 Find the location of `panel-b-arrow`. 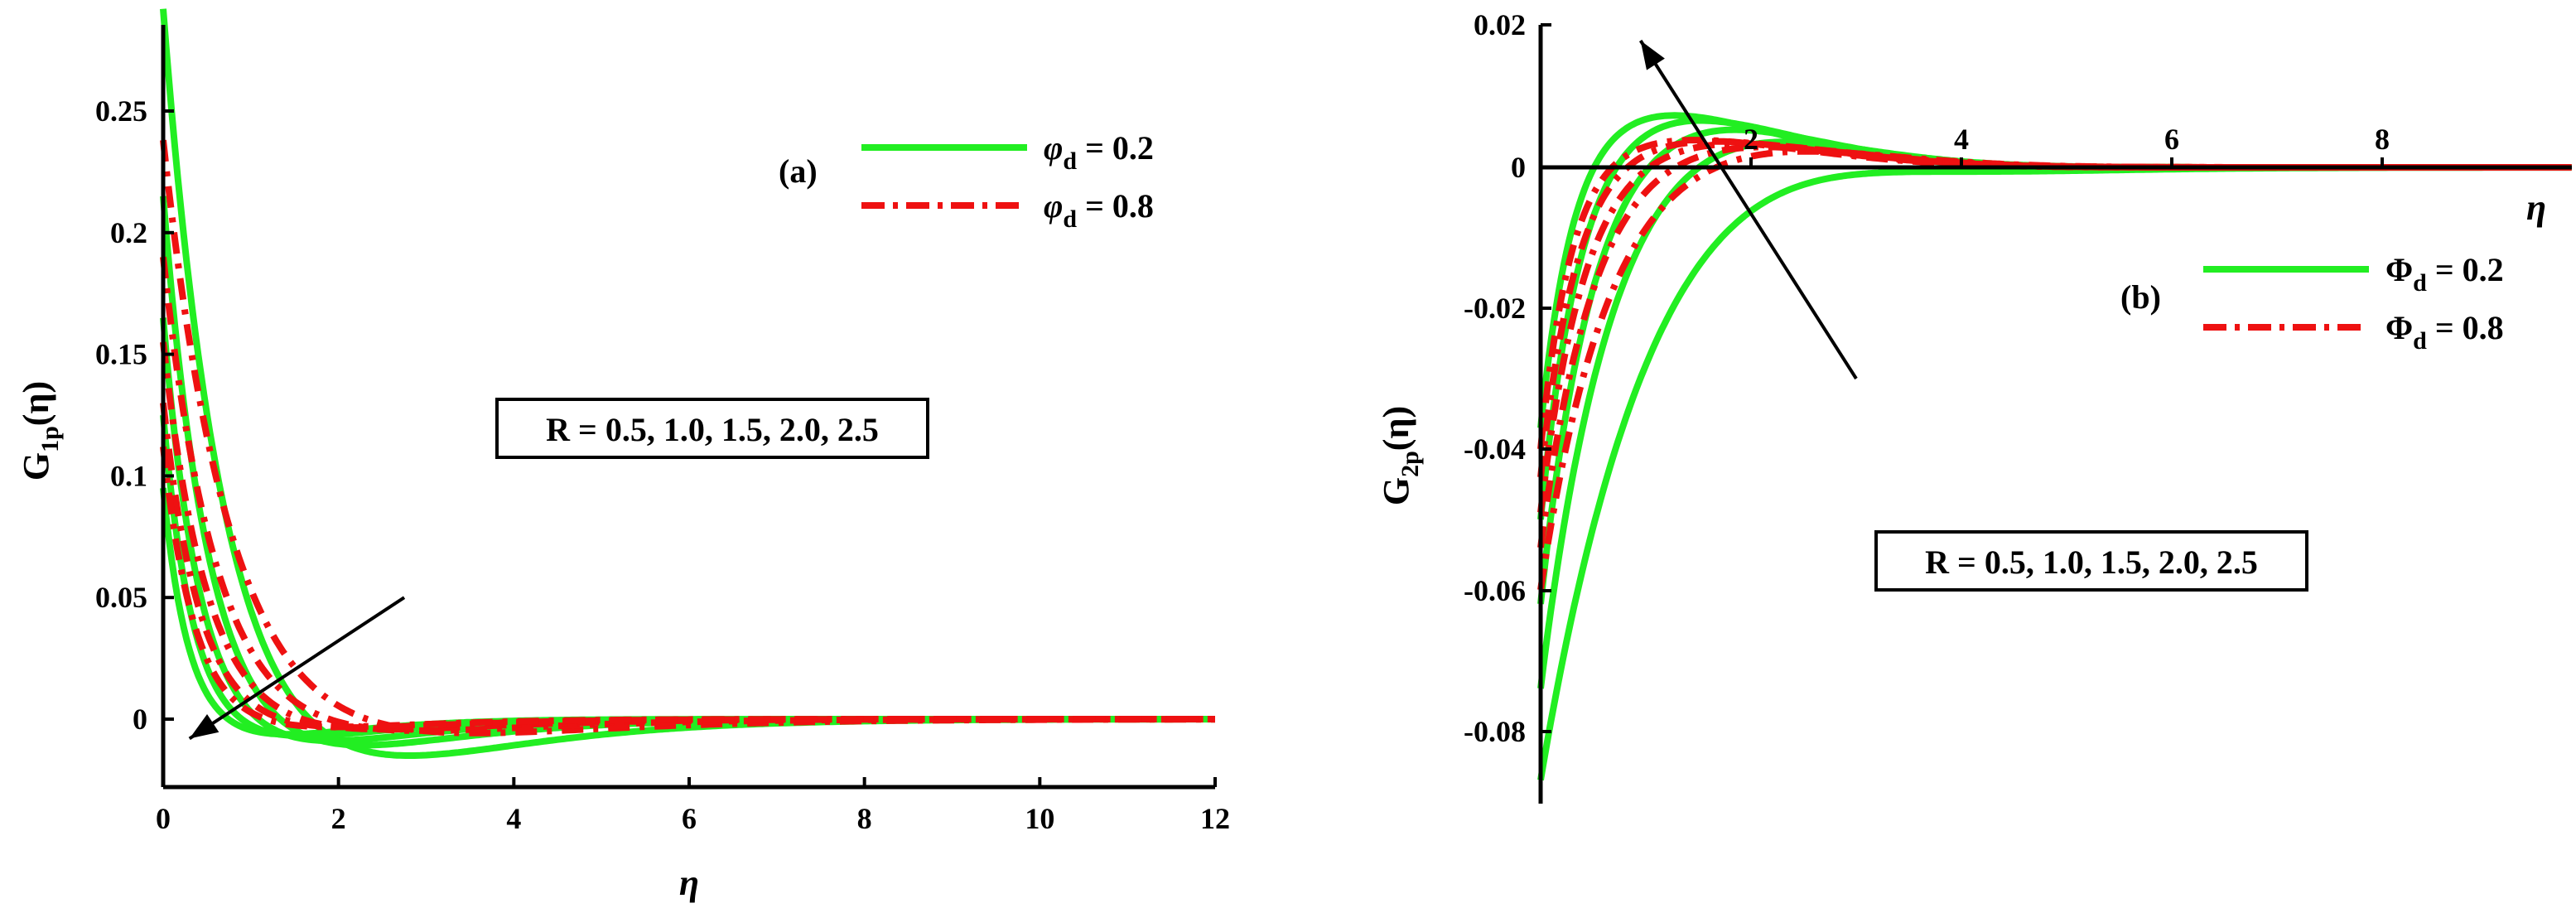

panel-b-arrow is located at coordinates (1748, 209).